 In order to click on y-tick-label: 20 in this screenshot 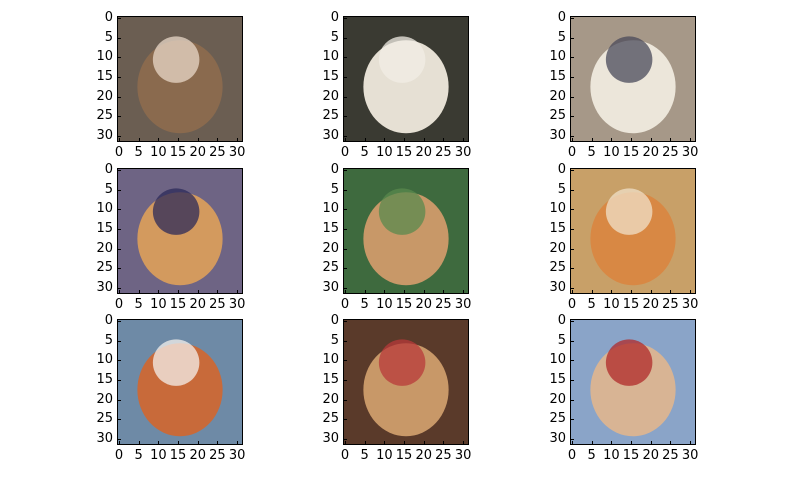, I will do `click(557, 248)`.